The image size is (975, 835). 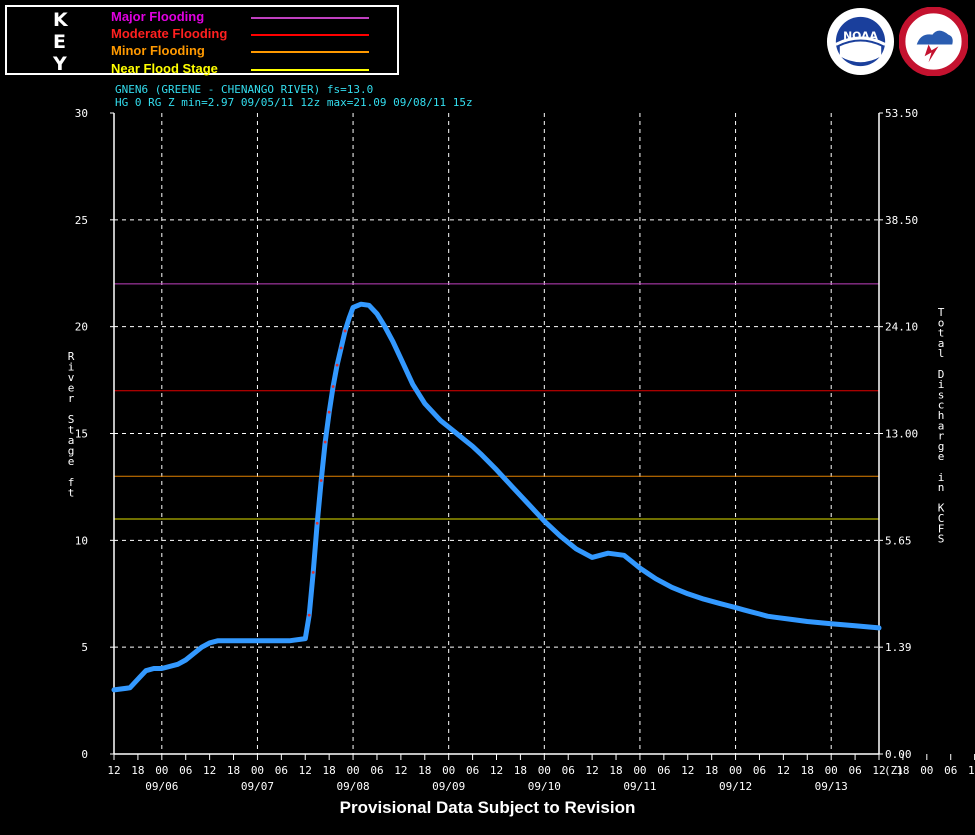 I want to click on y-tick-label-left: 30, so click(x=81, y=113).